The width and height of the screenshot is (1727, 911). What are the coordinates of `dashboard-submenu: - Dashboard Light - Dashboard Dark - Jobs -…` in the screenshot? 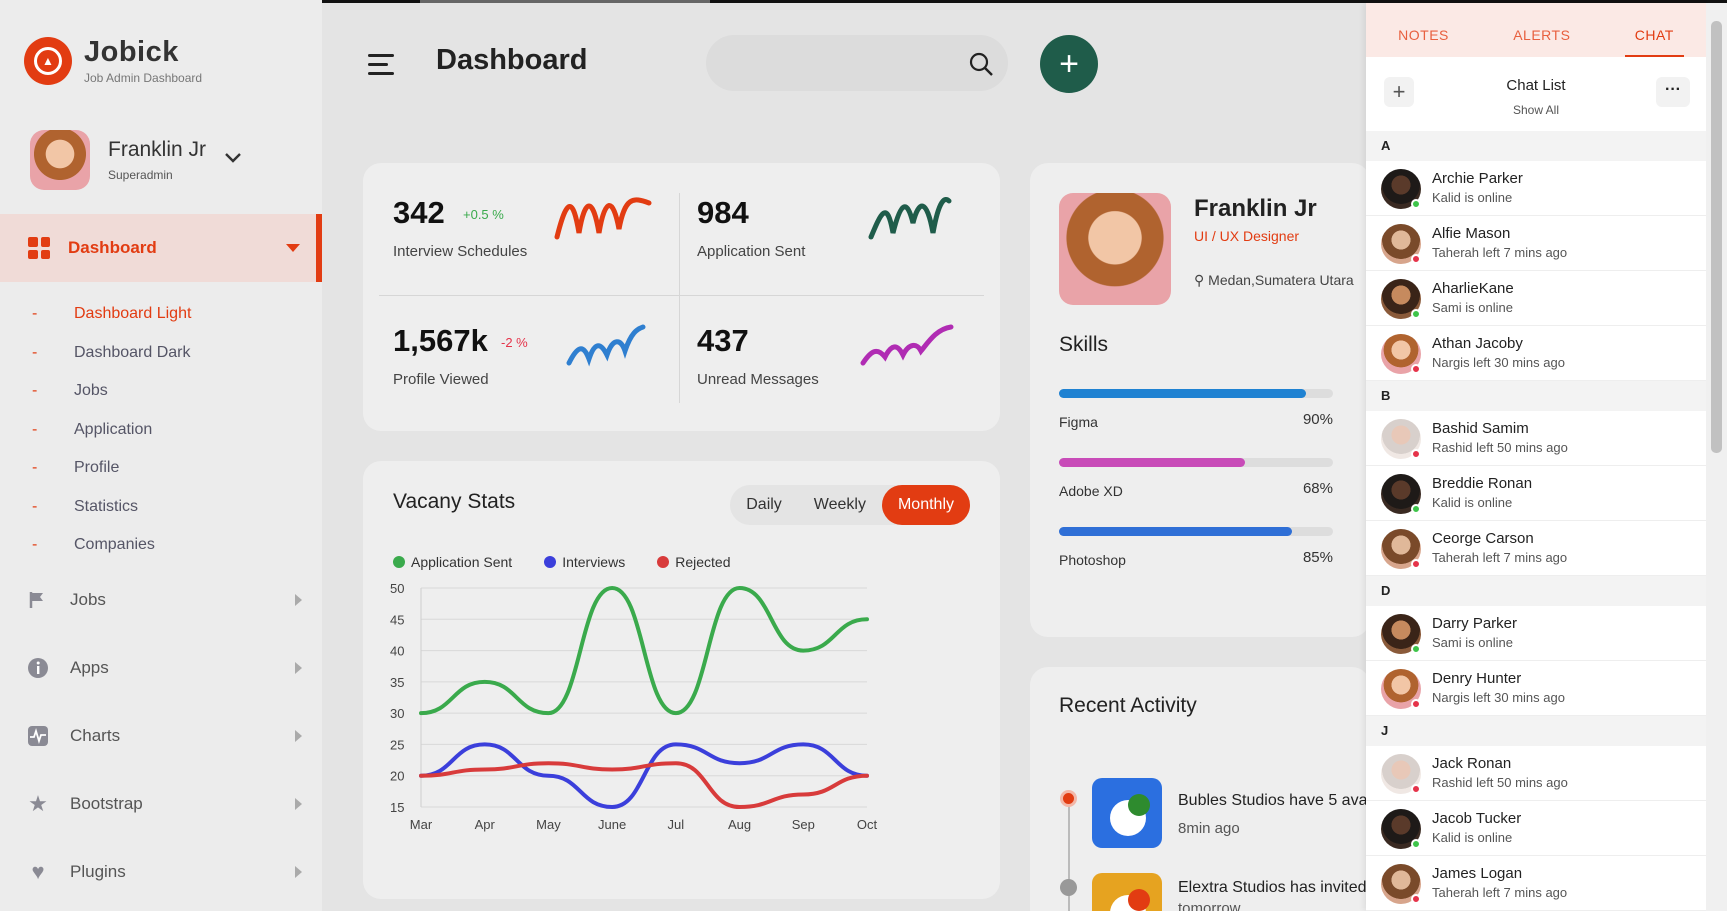 It's located at (111, 430).